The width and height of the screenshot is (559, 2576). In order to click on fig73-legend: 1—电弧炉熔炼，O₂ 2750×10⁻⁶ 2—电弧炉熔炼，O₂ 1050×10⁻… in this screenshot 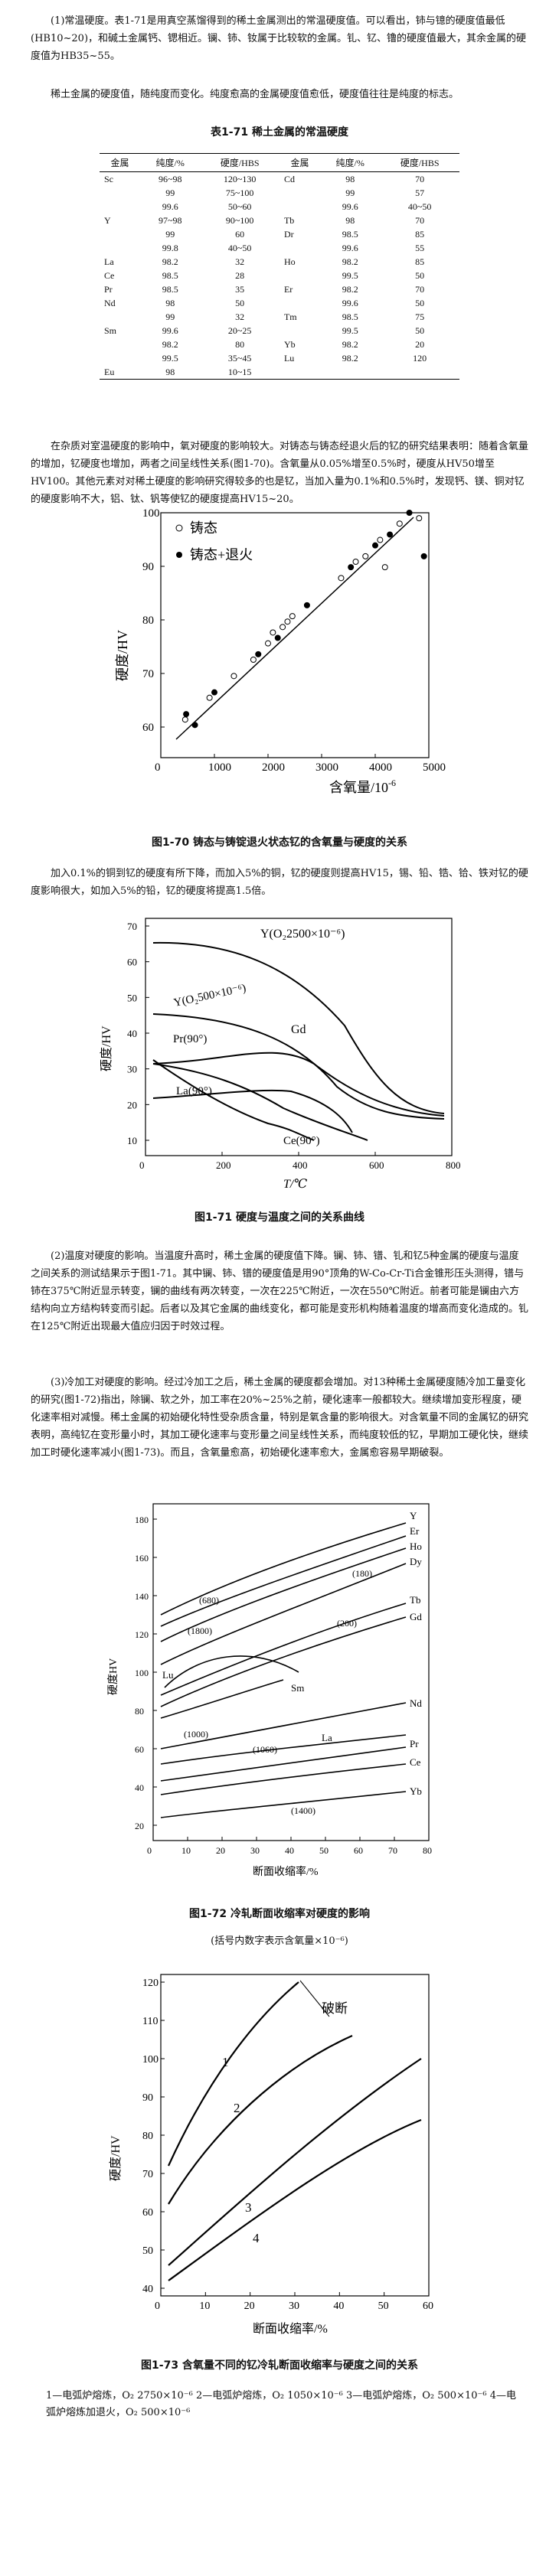, I will do `click(281, 2404)`.